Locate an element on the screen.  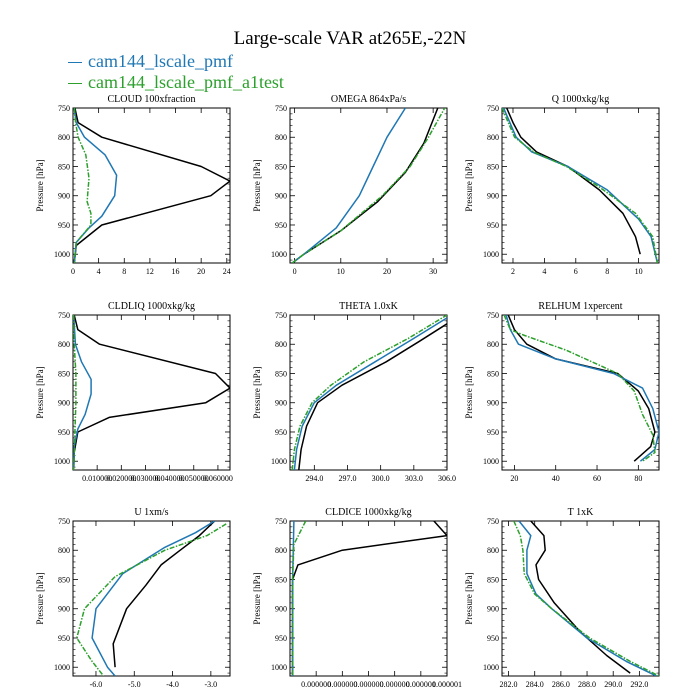
panel-5-ytick-label-3: 900 is located at coordinates (281, 403).